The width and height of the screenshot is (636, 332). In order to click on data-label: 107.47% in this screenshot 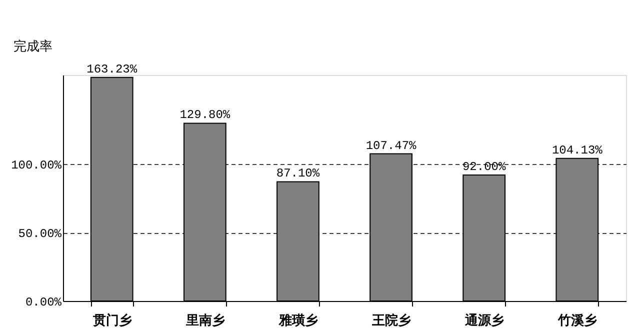, I will do `click(392, 145)`.